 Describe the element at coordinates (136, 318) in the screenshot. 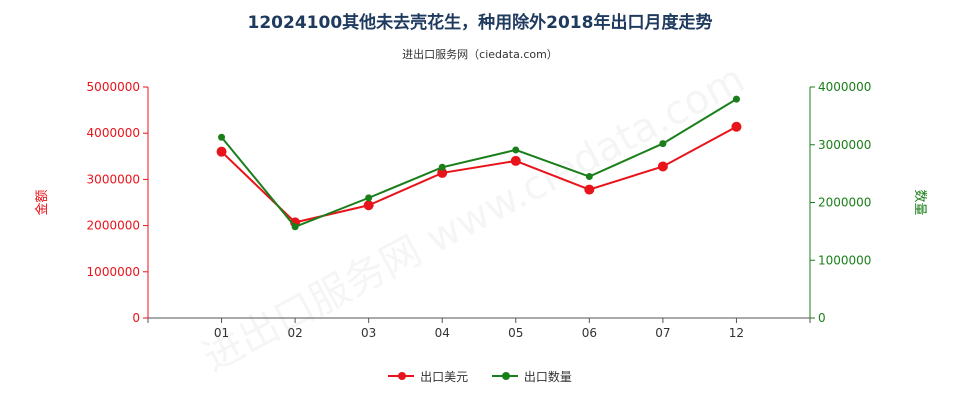

I see `y-tick-label-left: 0` at that location.